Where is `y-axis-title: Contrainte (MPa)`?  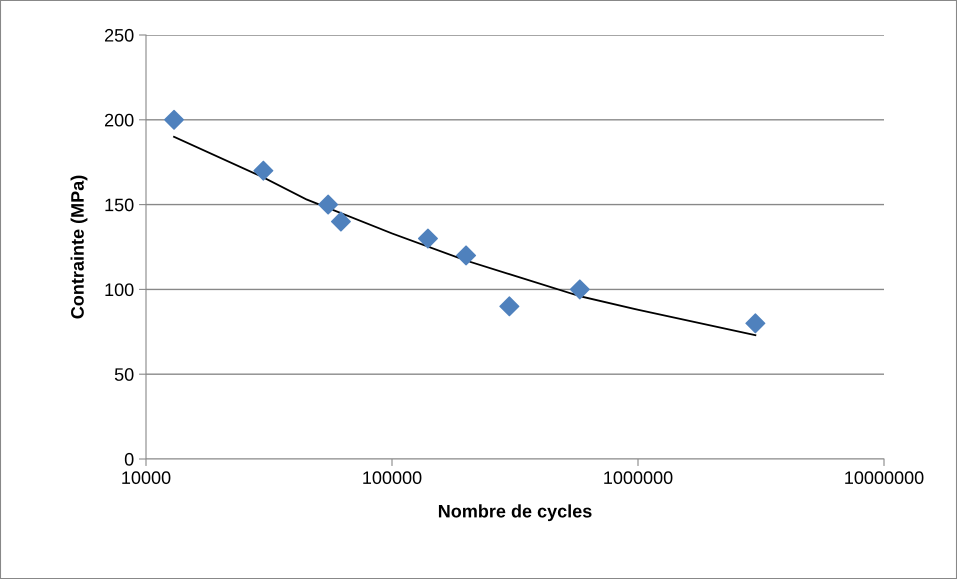 y-axis-title: Contrainte (MPa) is located at coordinates (79, 247).